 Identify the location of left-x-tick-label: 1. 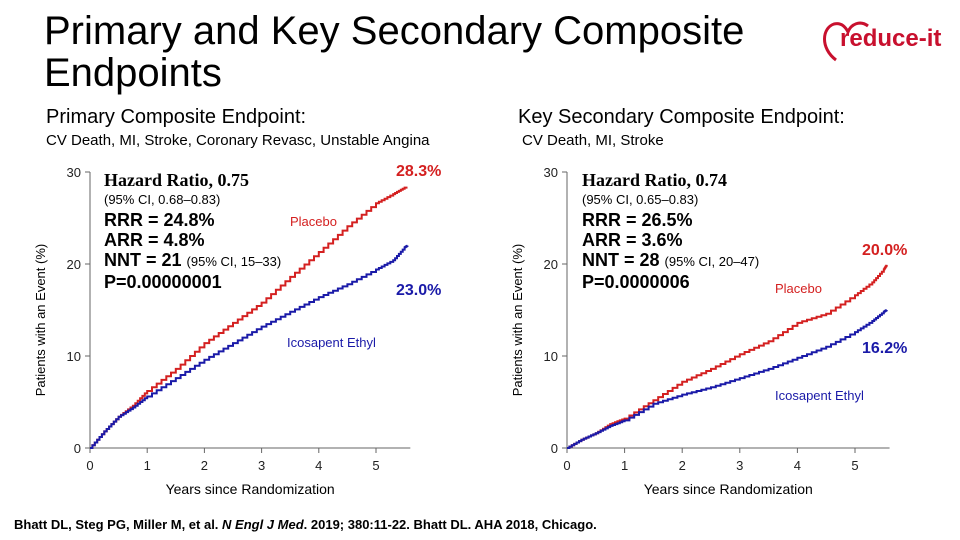
(147, 465).